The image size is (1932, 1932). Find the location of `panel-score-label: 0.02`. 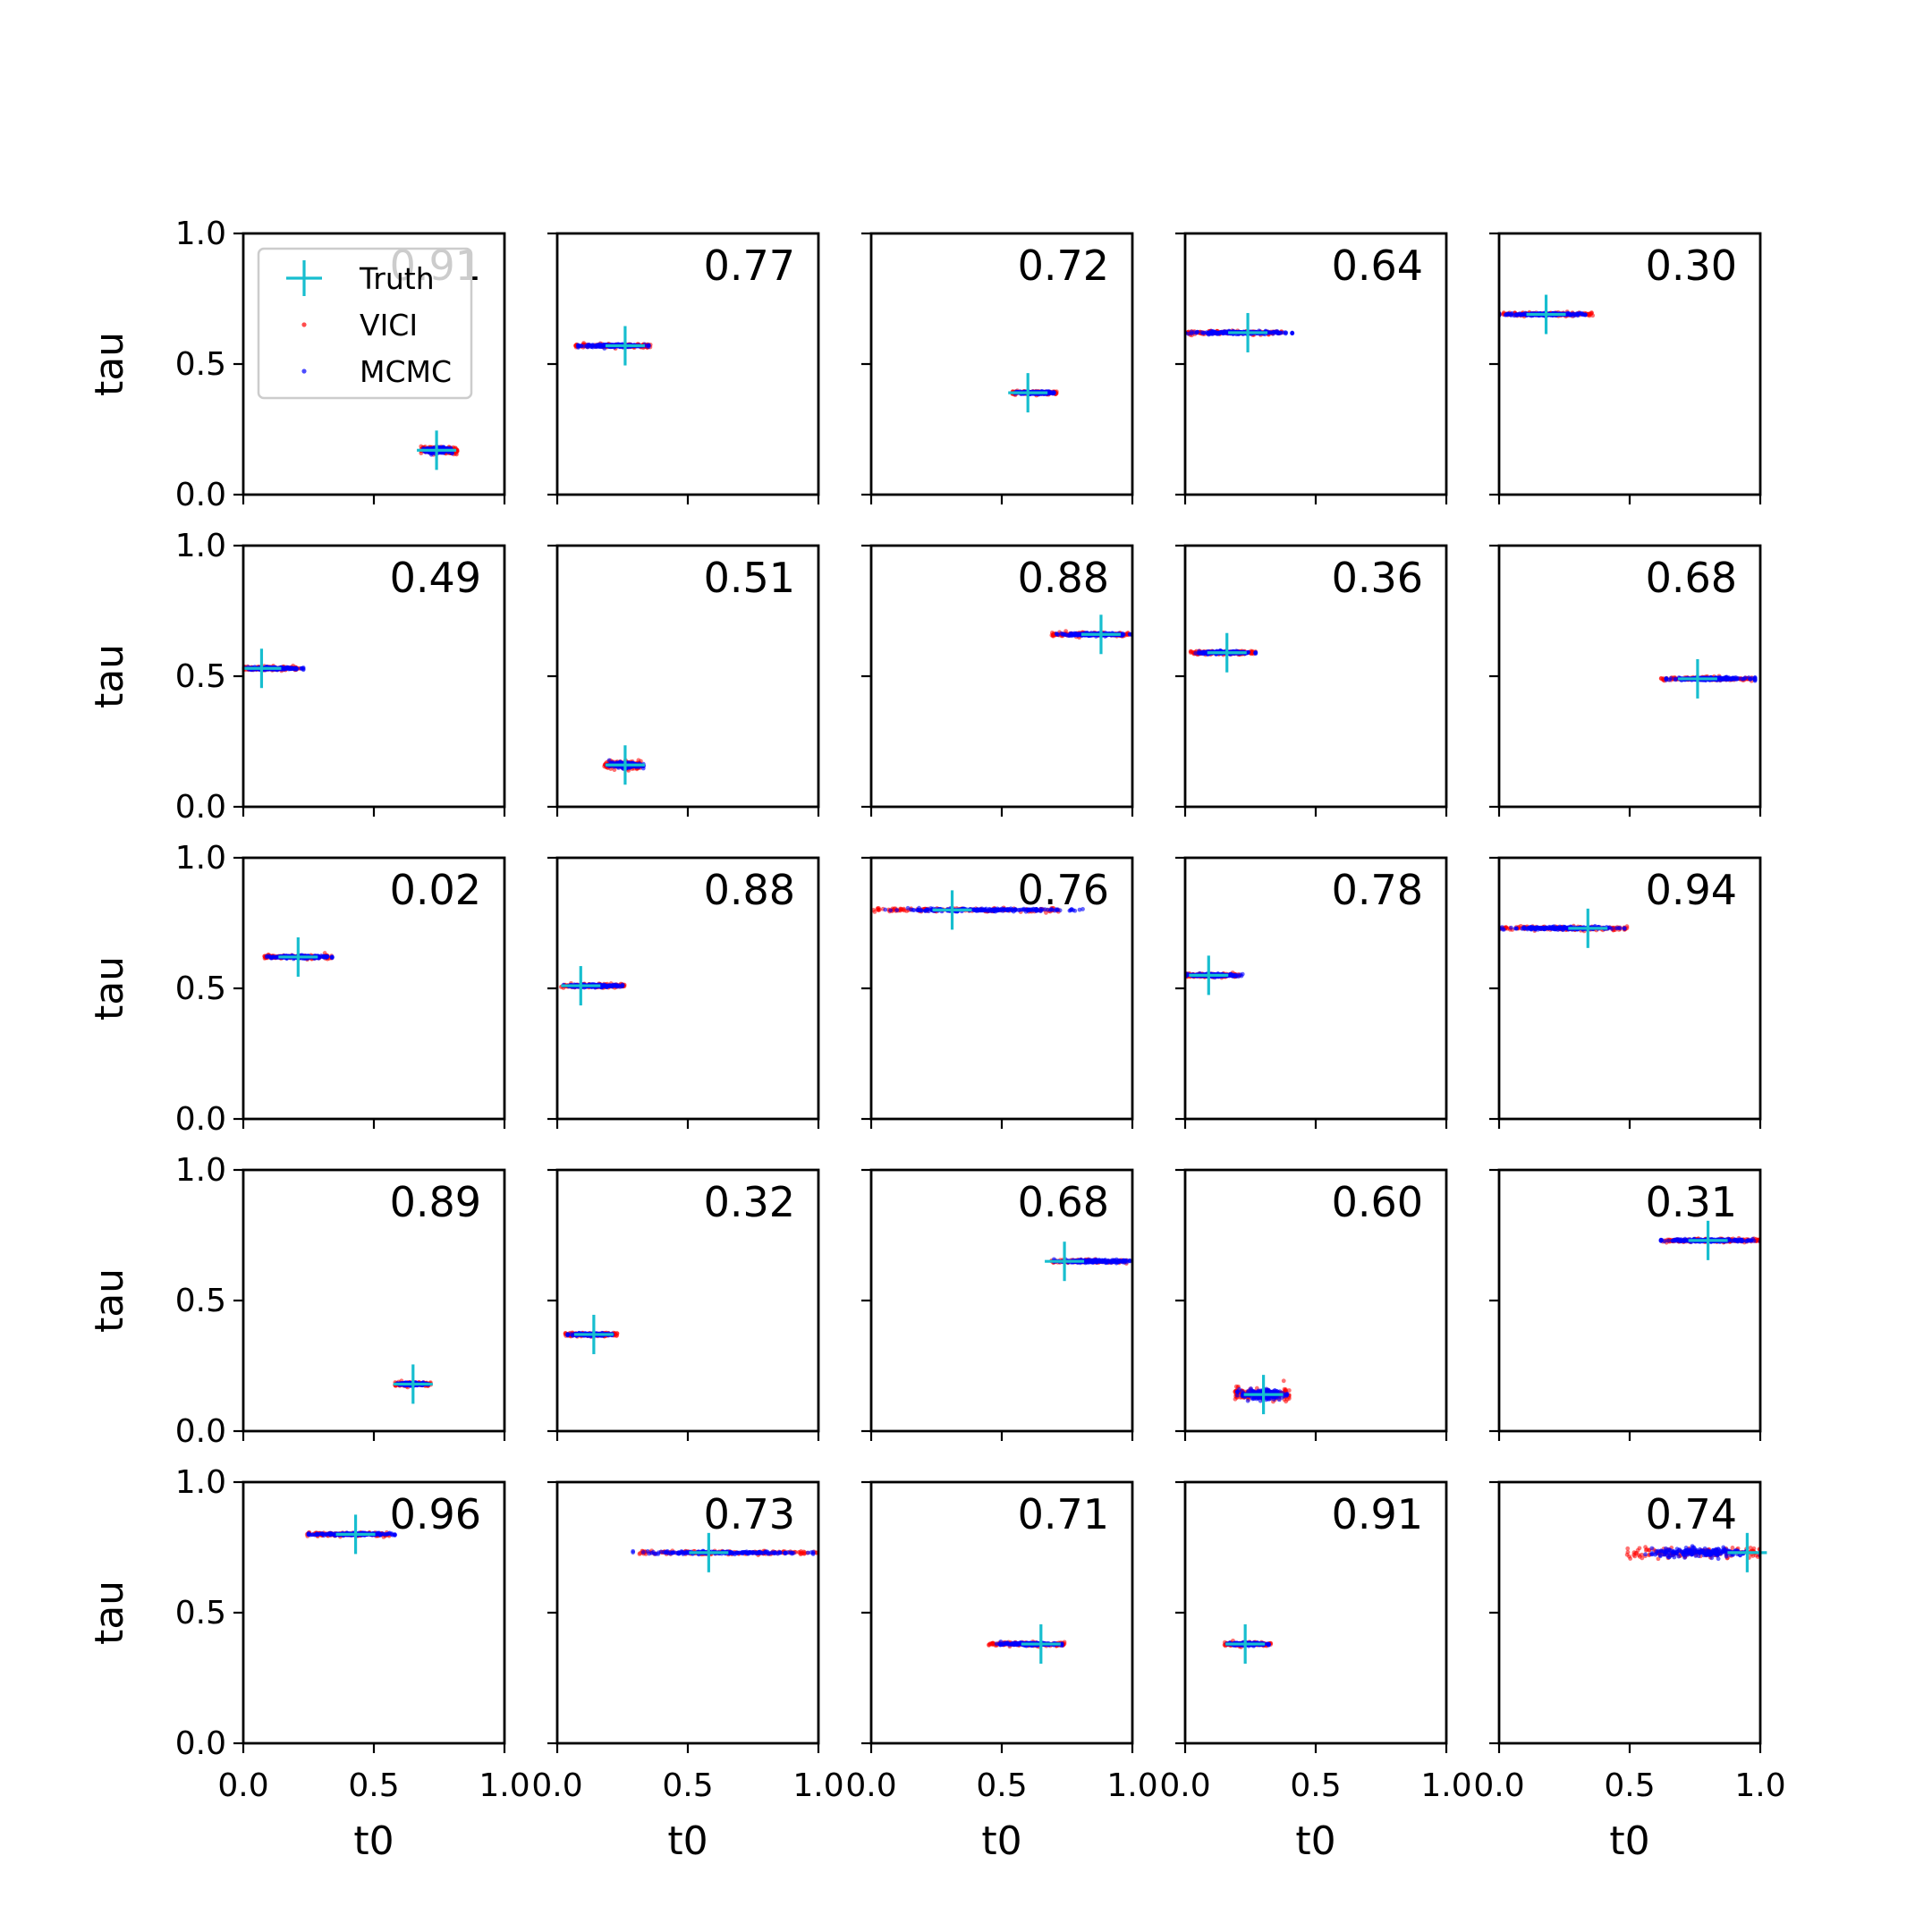

panel-score-label: 0.02 is located at coordinates (435, 890).